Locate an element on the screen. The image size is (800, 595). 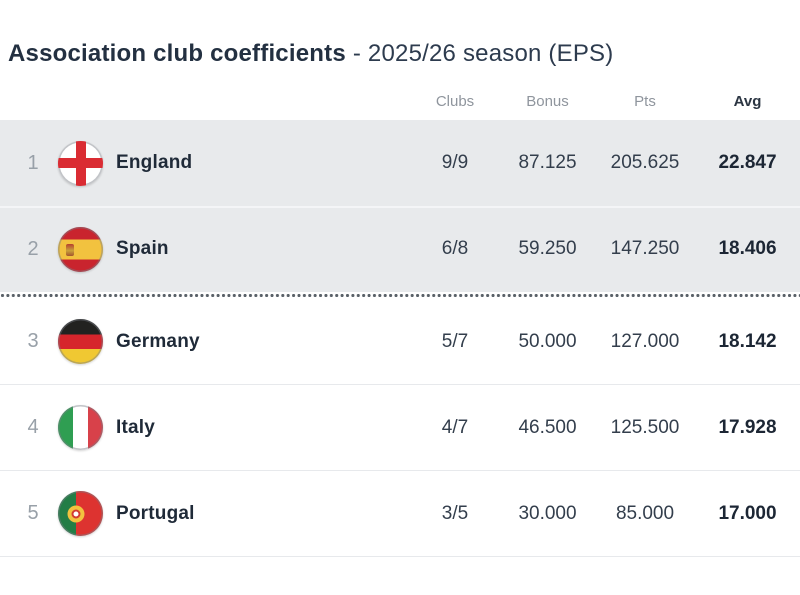
rank-label: 4 is located at coordinates (33, 427).